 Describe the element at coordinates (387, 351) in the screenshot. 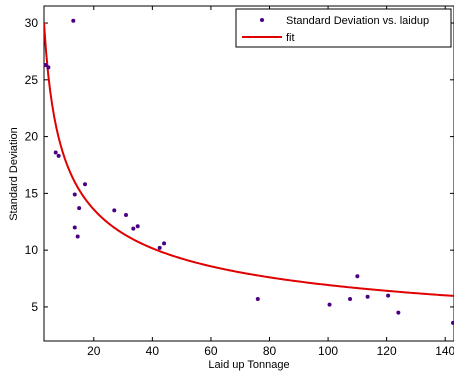

I see `x-tick-label: 120` at that location.